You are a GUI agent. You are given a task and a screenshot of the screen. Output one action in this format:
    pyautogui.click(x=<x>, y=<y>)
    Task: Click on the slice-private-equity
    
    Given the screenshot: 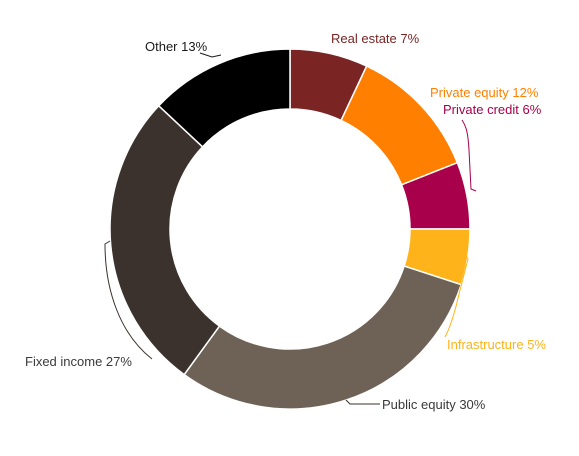 What is the action you would take?
    pyautogui.click(x=399, y=125)
    